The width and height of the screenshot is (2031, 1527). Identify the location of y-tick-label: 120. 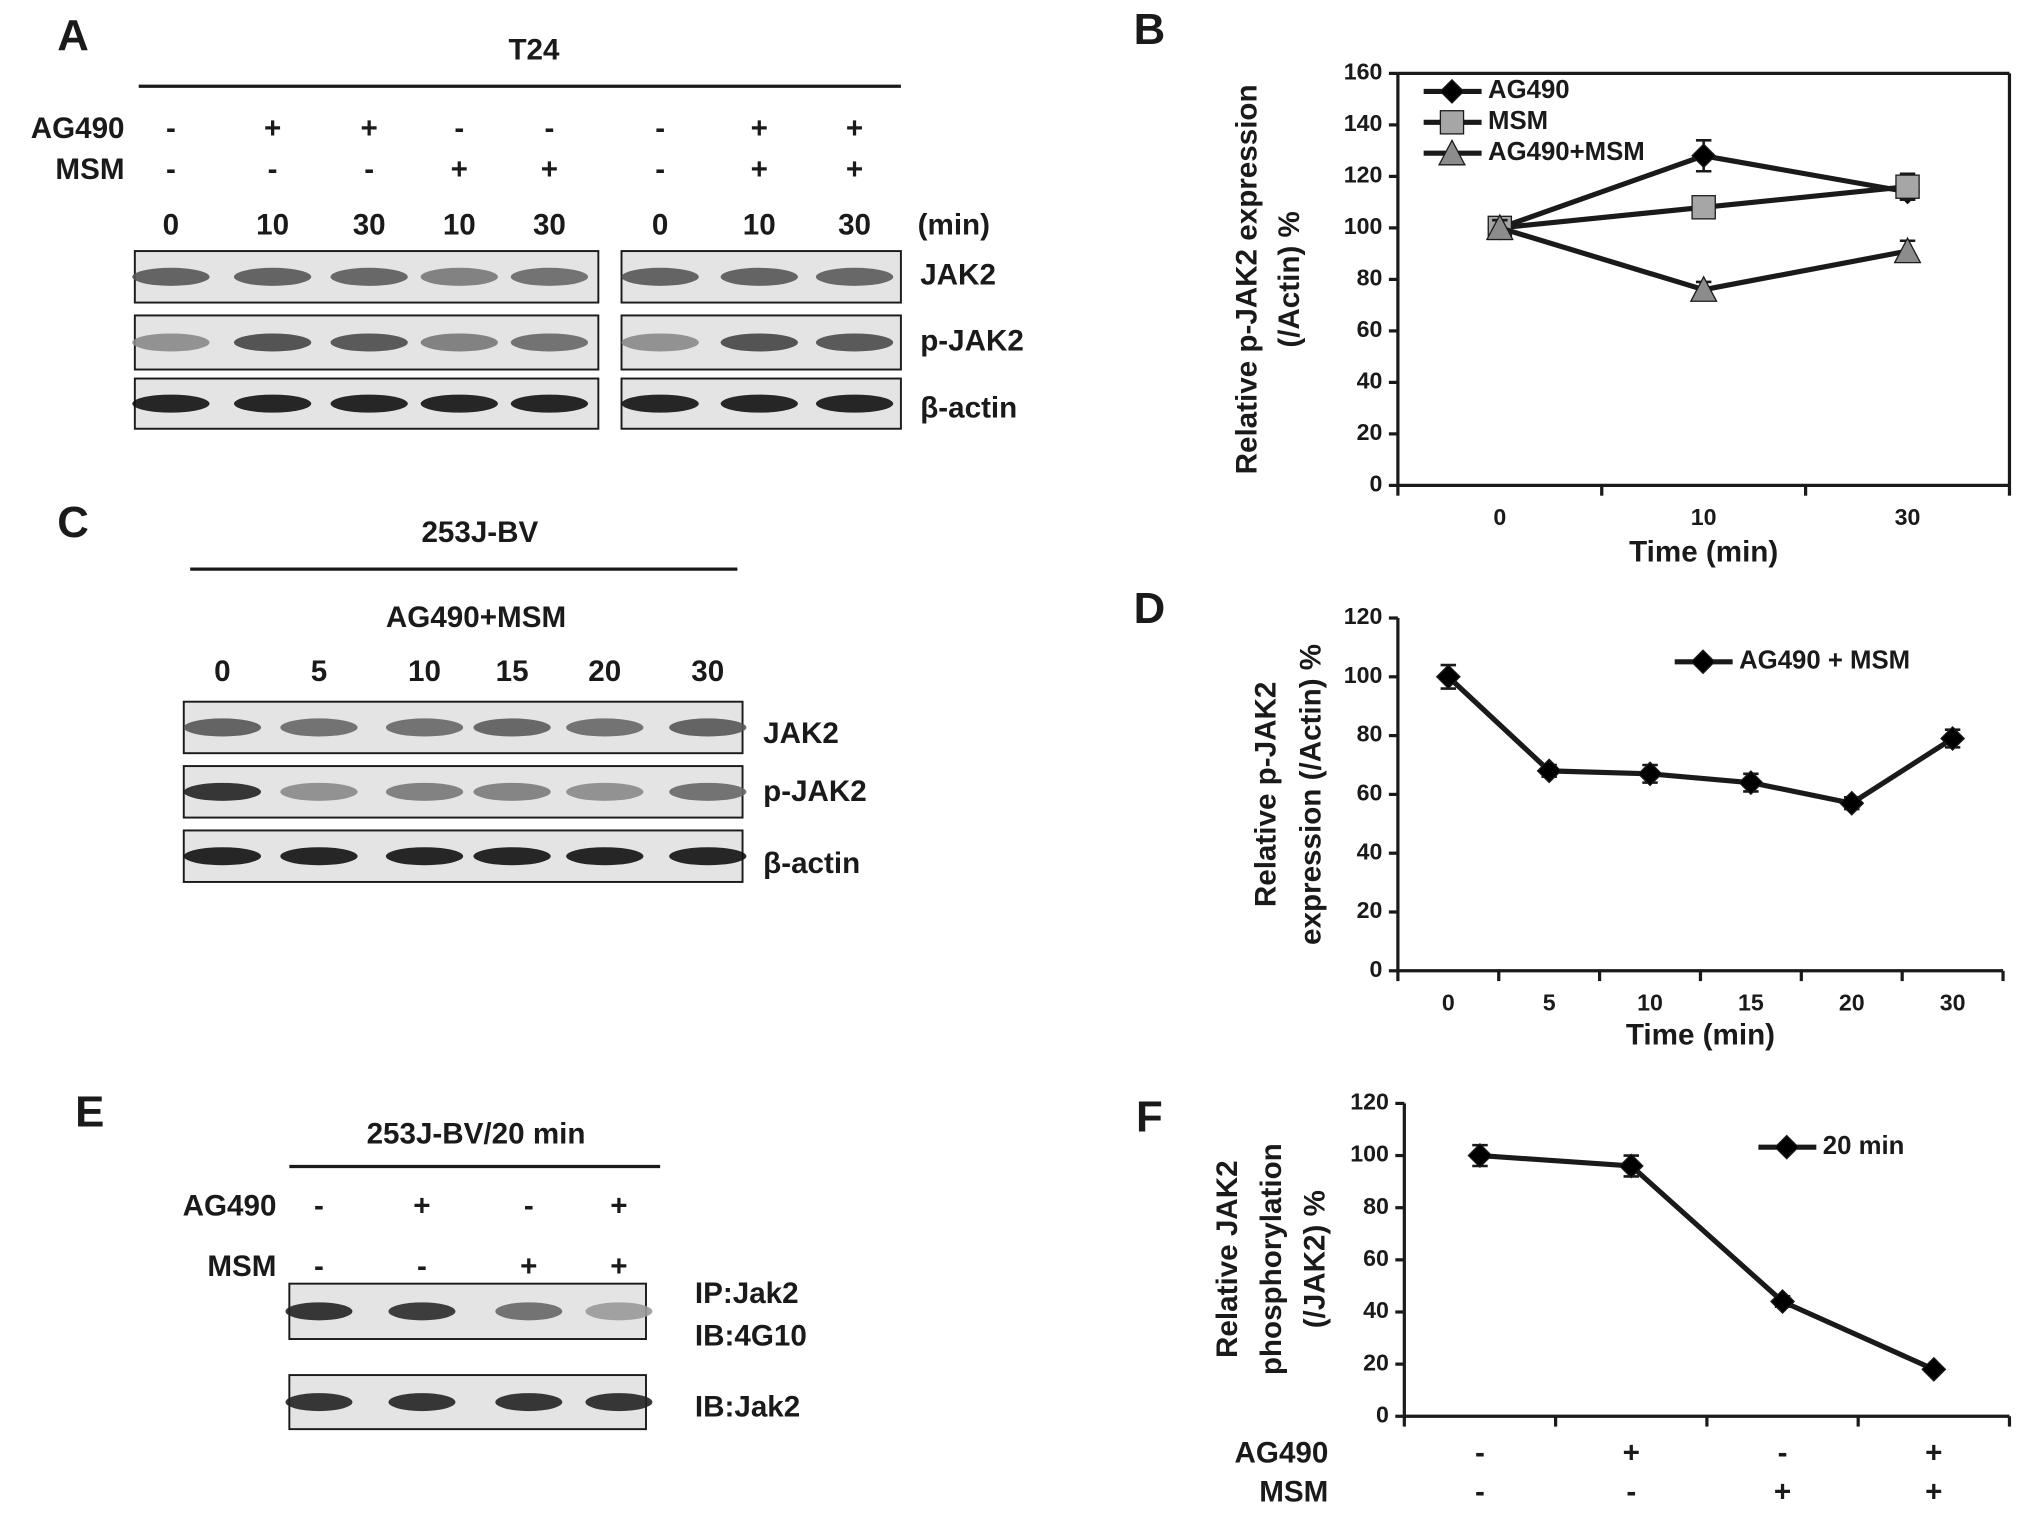
(1363, 616).